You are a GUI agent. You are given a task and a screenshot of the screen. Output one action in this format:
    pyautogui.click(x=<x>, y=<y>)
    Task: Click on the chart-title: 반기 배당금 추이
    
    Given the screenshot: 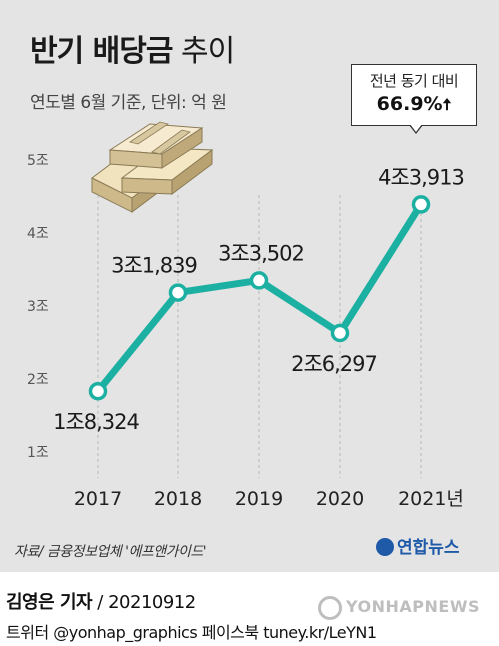 What is the action you would take?
    pyautogui.click(x=132, y=48)
    